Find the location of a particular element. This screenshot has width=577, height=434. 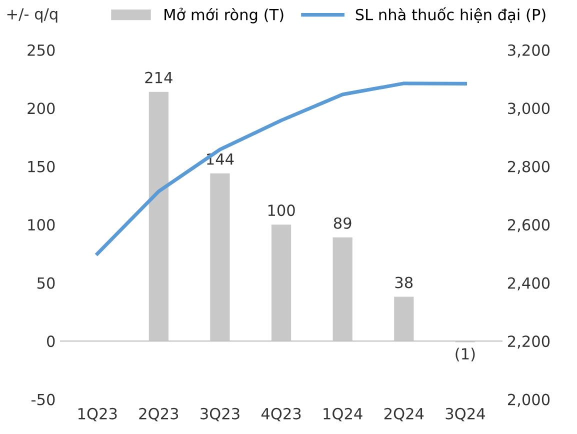

data-label: 38 is located at coordinates (404, 282).